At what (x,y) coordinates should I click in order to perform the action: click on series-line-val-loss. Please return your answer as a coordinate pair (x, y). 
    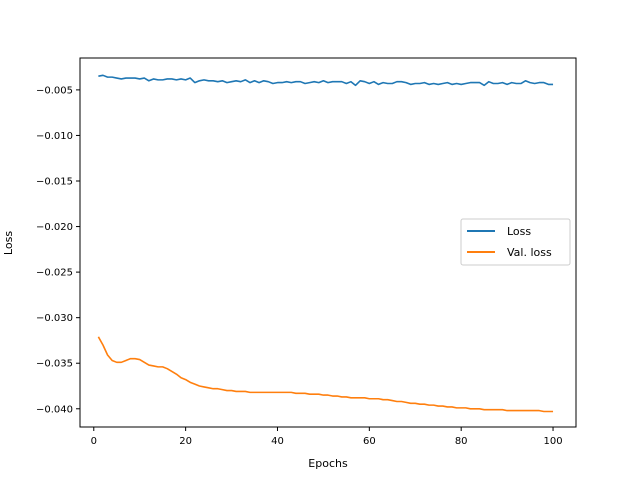
    Looking at the image, I should click on (325, 374).